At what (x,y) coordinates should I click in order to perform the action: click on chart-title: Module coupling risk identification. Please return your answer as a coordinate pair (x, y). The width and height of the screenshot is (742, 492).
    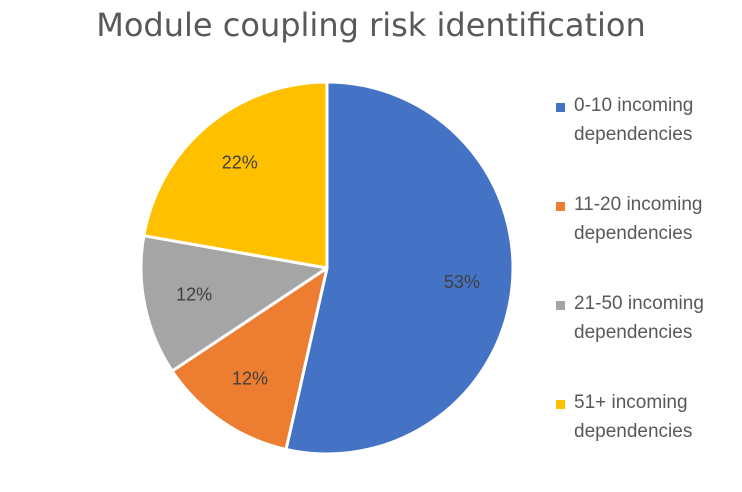
    Looking at the image, I should click on (371, 25).